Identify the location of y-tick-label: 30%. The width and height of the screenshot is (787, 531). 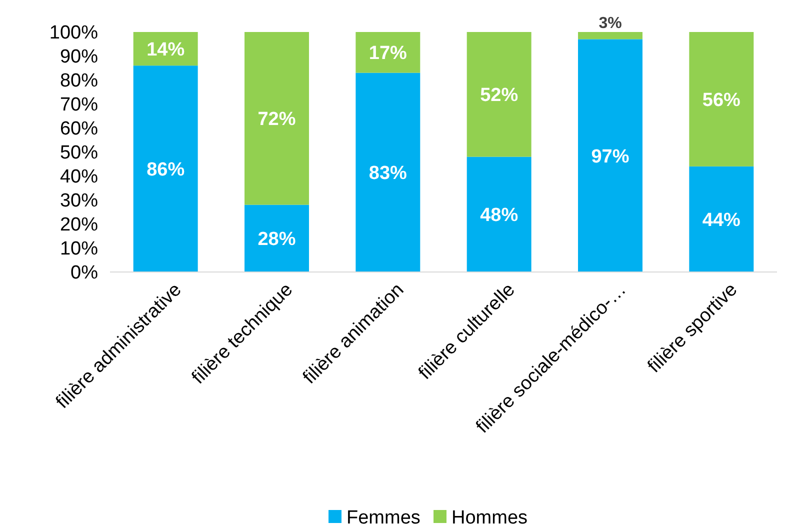
(79, 201).